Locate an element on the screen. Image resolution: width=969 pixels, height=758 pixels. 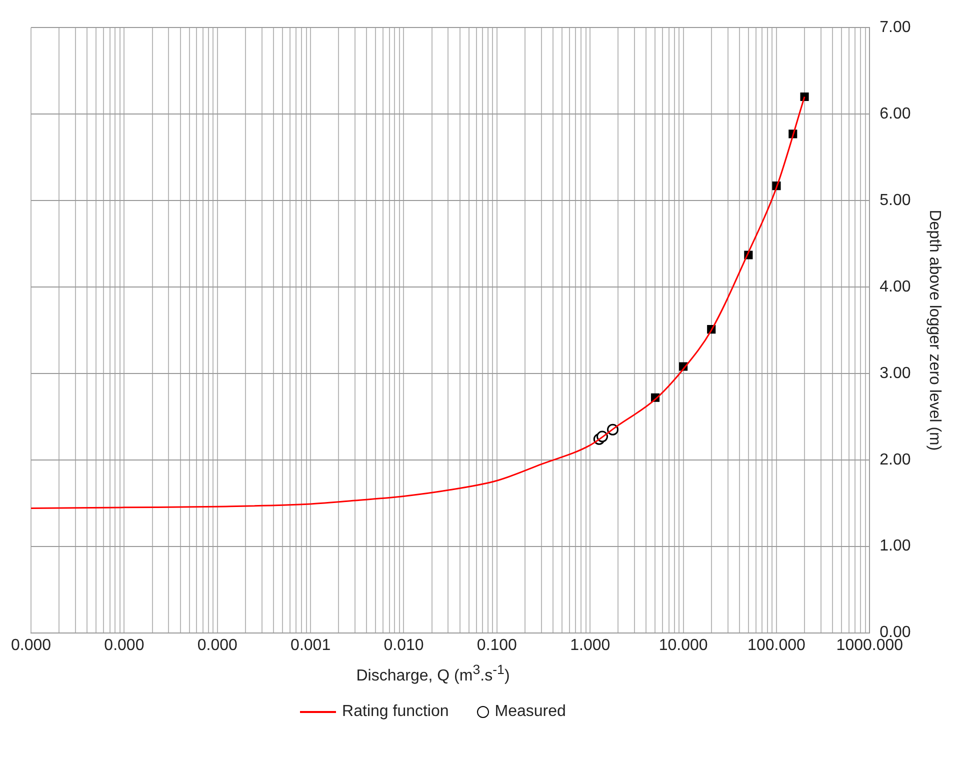
y-axis-title: Depth above logger zero level (m) is located at coordinates (934, 330).